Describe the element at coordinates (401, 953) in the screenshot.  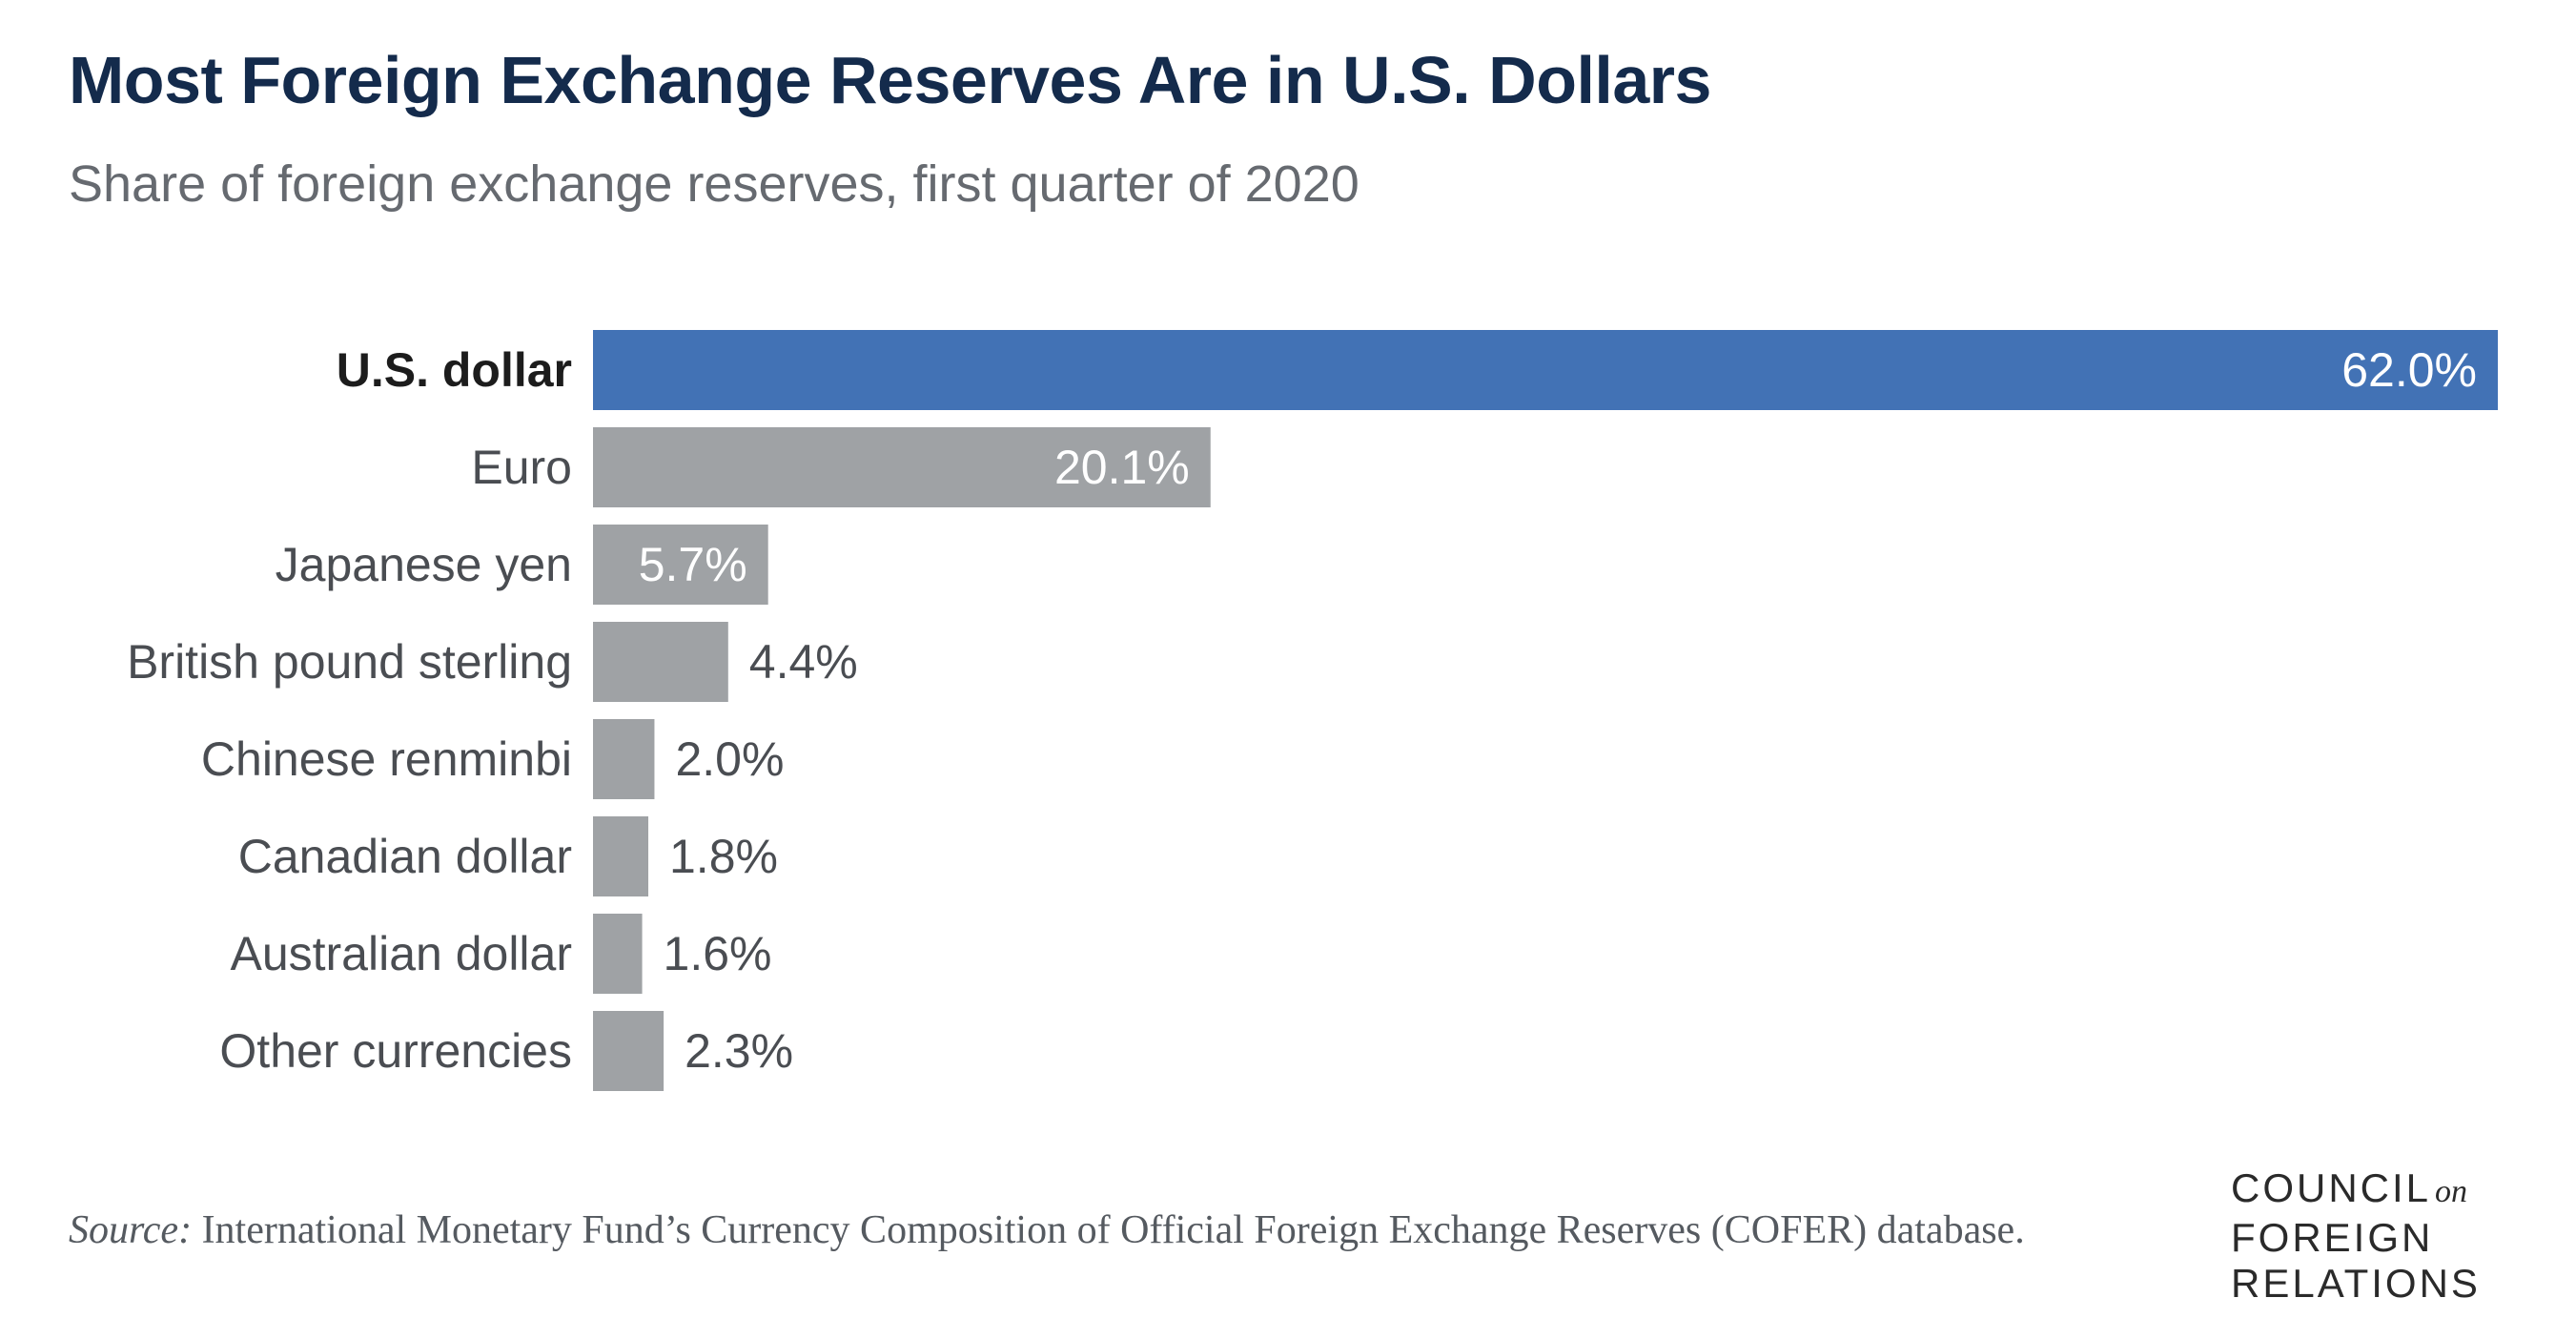
I see `category-label-6: Australian dollar` at that location.